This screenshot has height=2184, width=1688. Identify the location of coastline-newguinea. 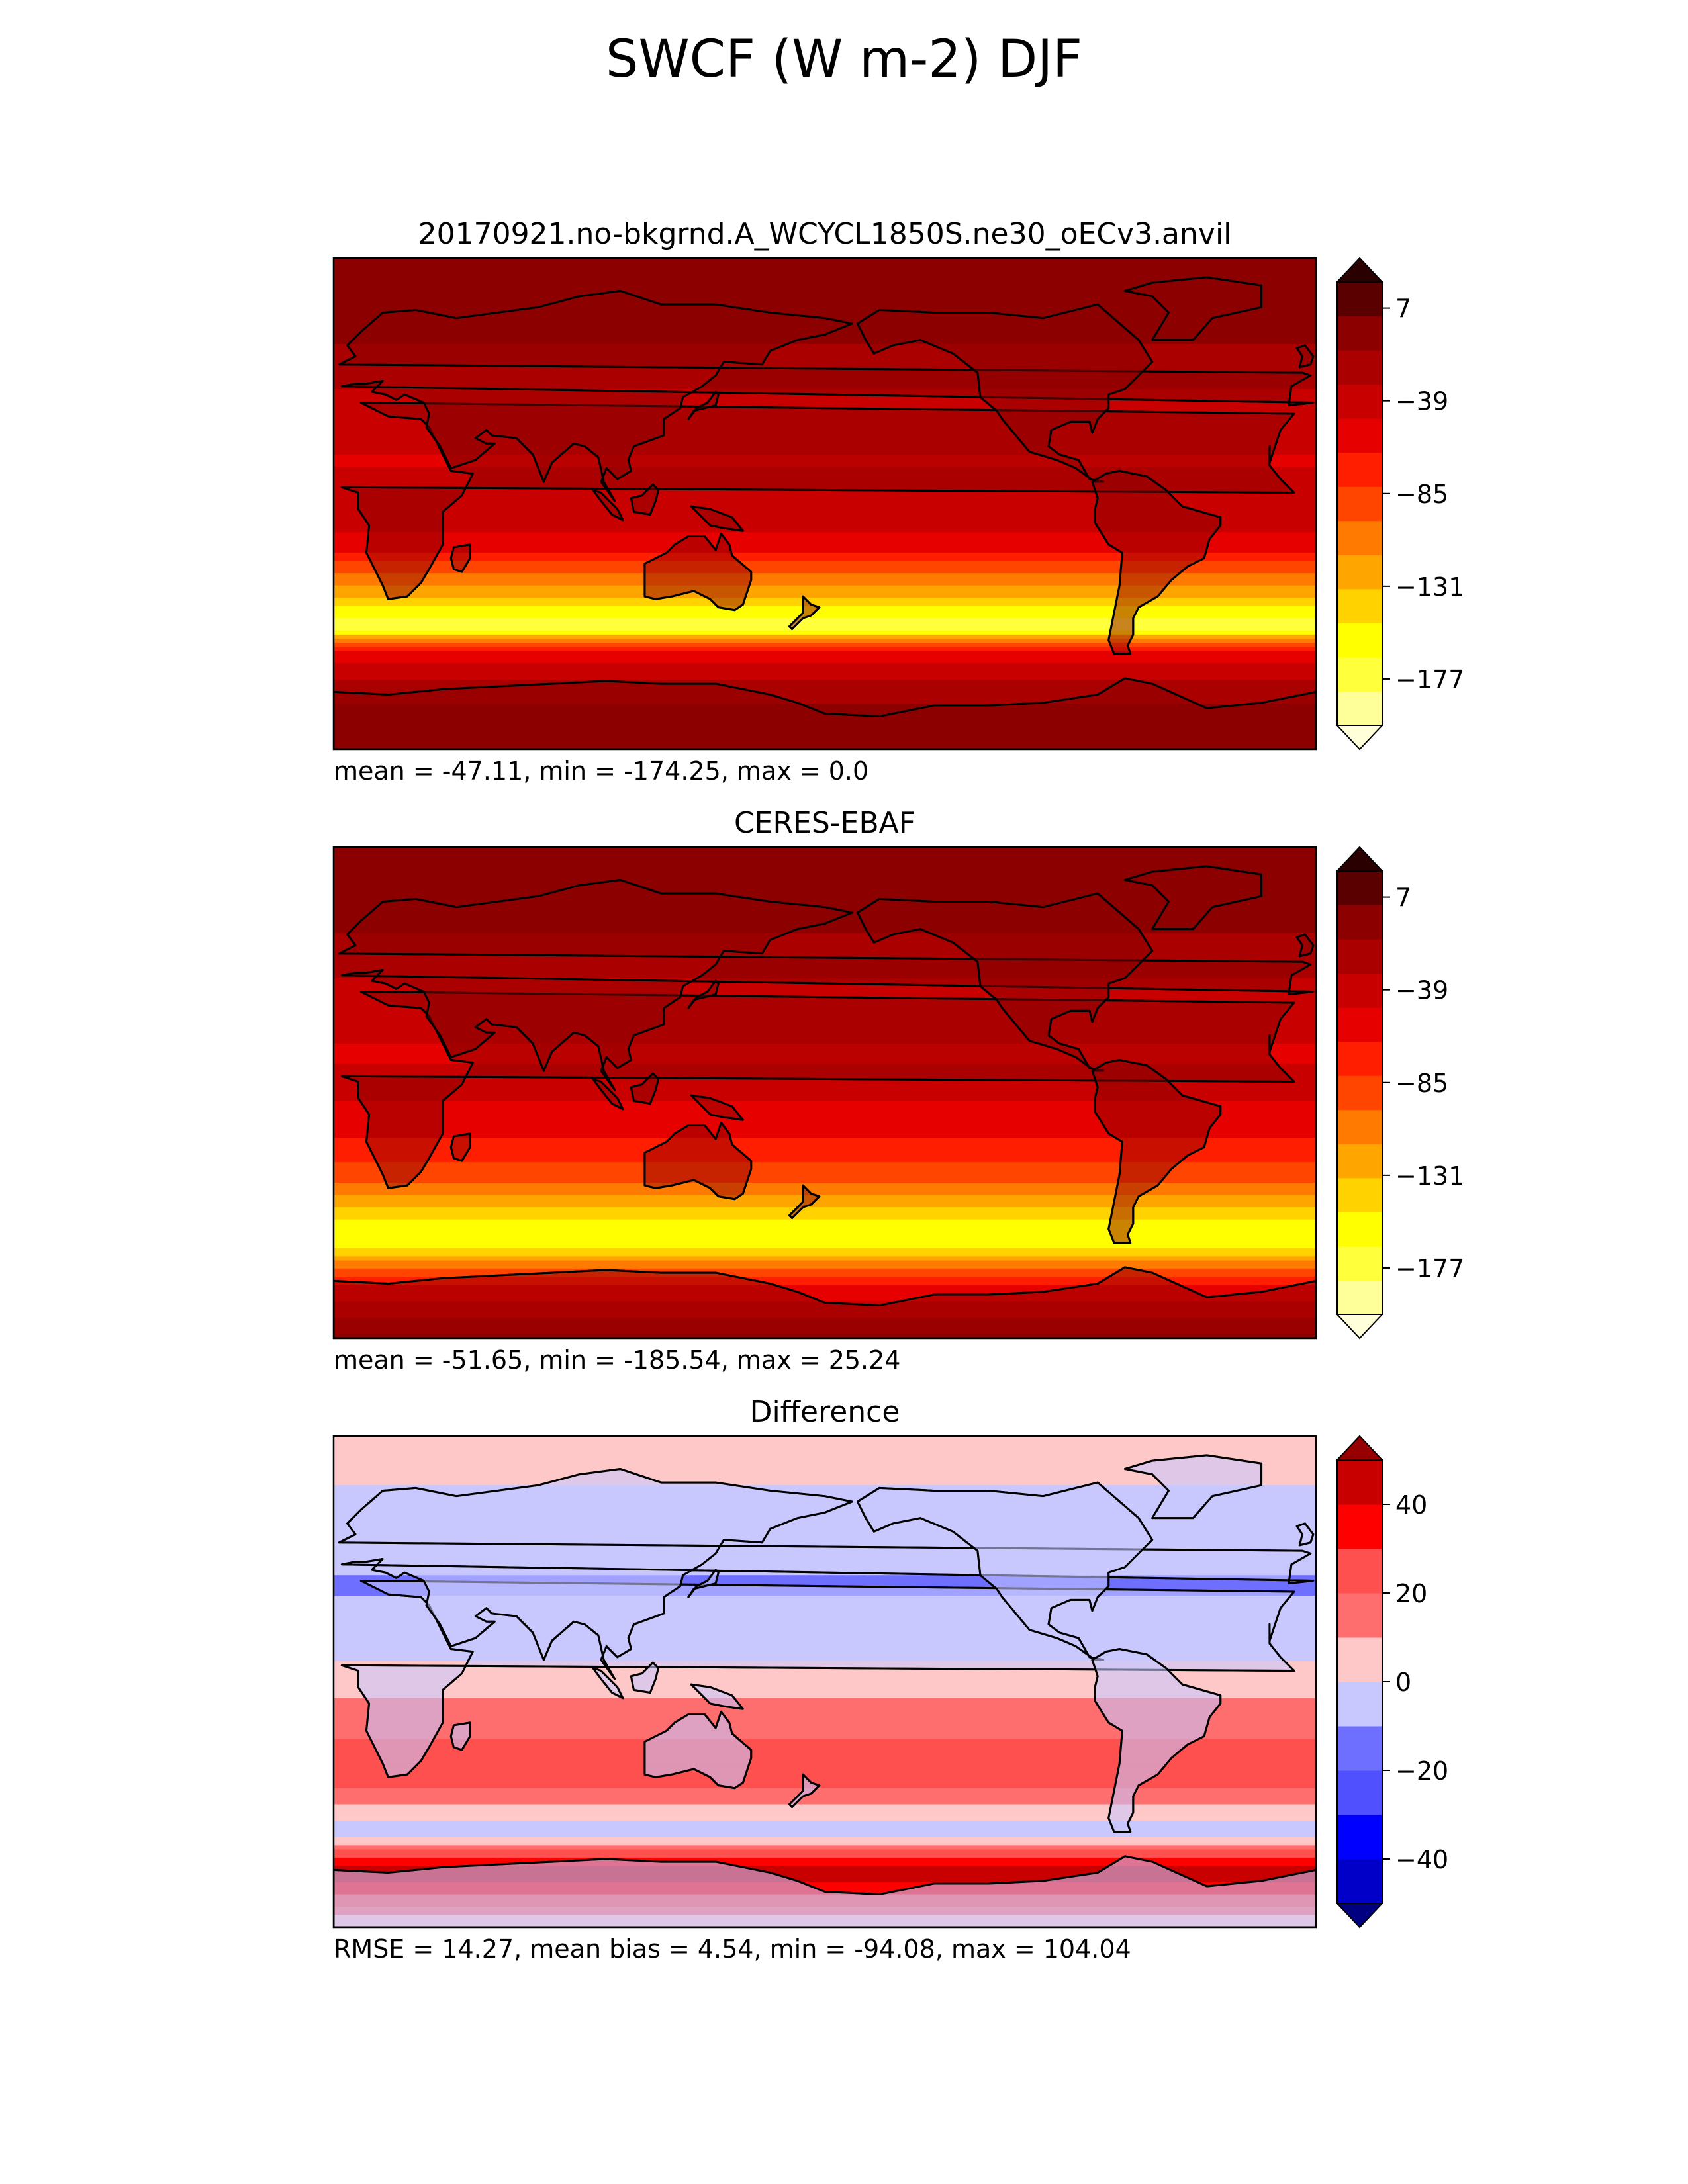
(717, 1107).